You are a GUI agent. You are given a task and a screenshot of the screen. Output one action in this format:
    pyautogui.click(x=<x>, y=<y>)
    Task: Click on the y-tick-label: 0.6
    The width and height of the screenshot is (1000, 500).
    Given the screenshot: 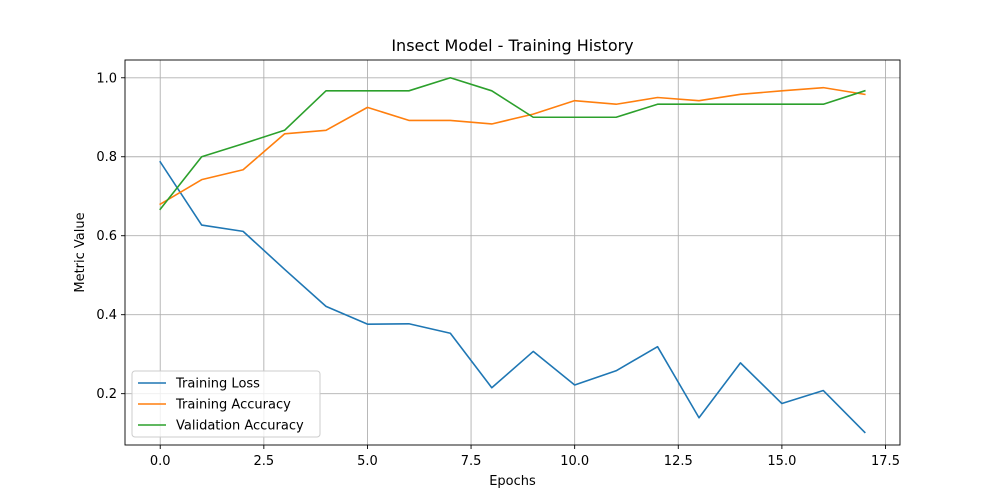 What is the action you would take?
    pyautogui.click(x=106, y=236)
    